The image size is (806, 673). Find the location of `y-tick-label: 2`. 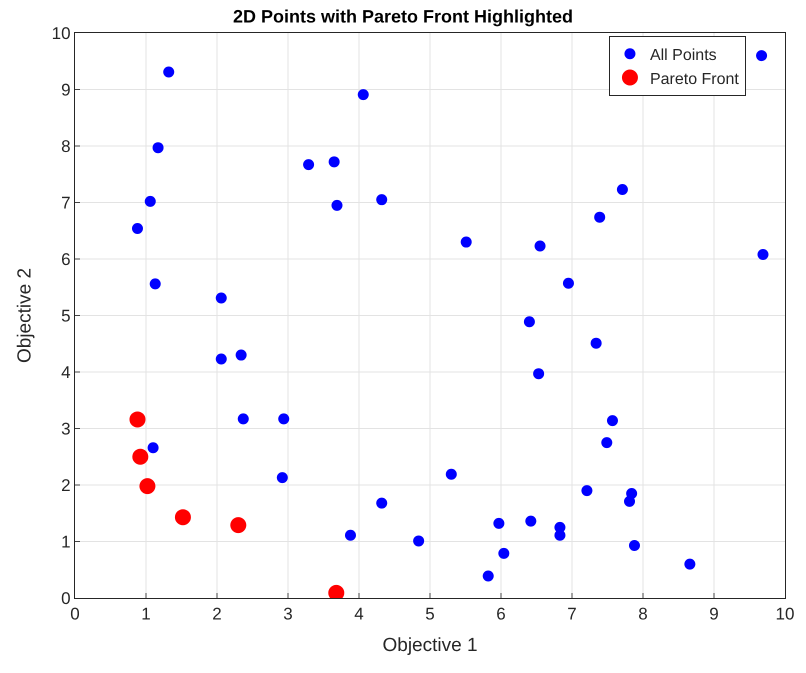

y-tick-label: 2 is located at coordinates (66, 485).